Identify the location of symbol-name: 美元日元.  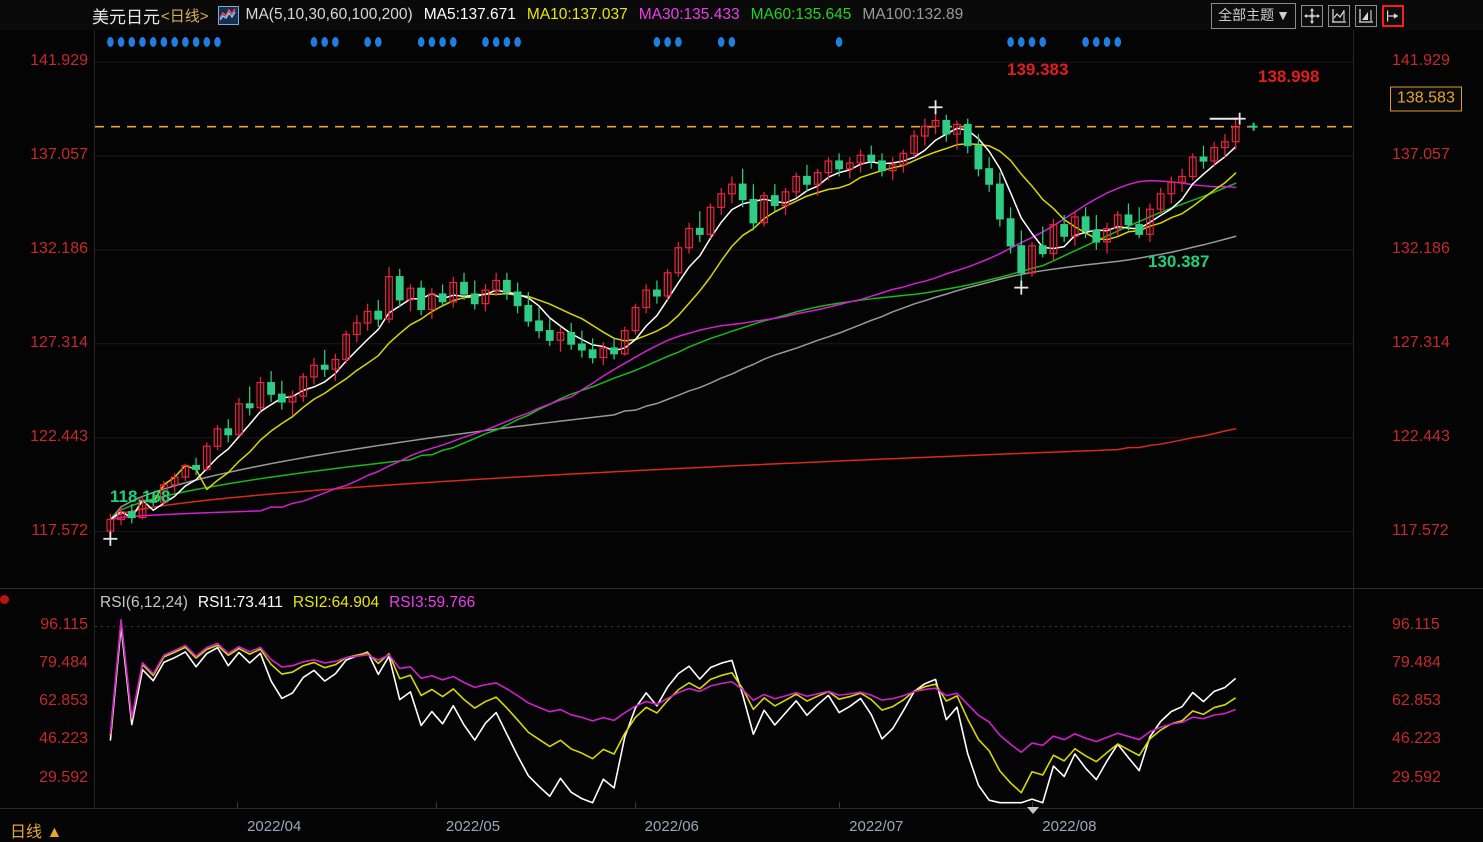
(126, 17).